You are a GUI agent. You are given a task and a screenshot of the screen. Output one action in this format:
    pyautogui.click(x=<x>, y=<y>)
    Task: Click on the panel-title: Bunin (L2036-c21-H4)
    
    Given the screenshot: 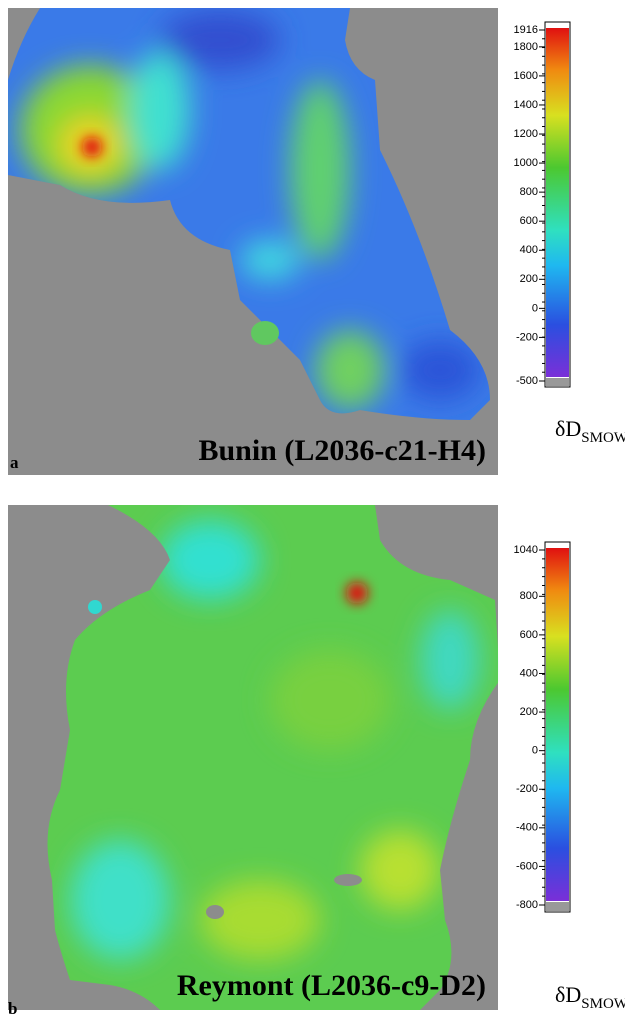 What is the action you would take?
    pyautogui.click(x=342, y=450)
    